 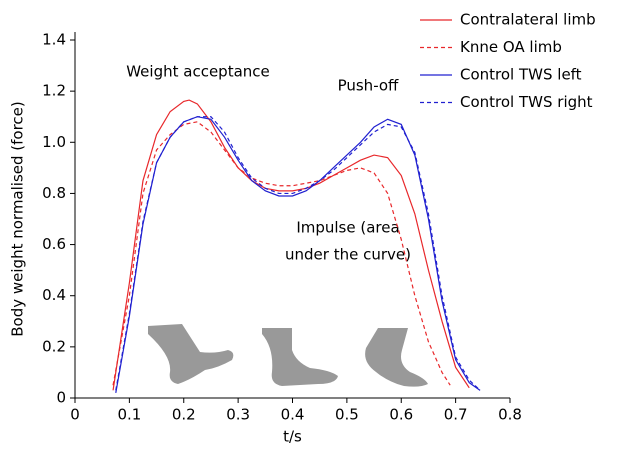 I want to click on y-tick-label: 0, so click(x=61, y=398).